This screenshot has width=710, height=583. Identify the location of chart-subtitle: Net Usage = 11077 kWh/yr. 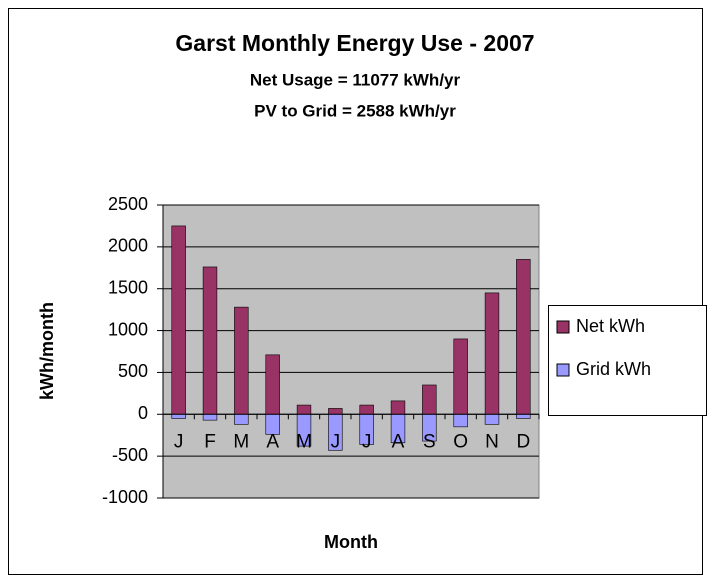
(355, 79).